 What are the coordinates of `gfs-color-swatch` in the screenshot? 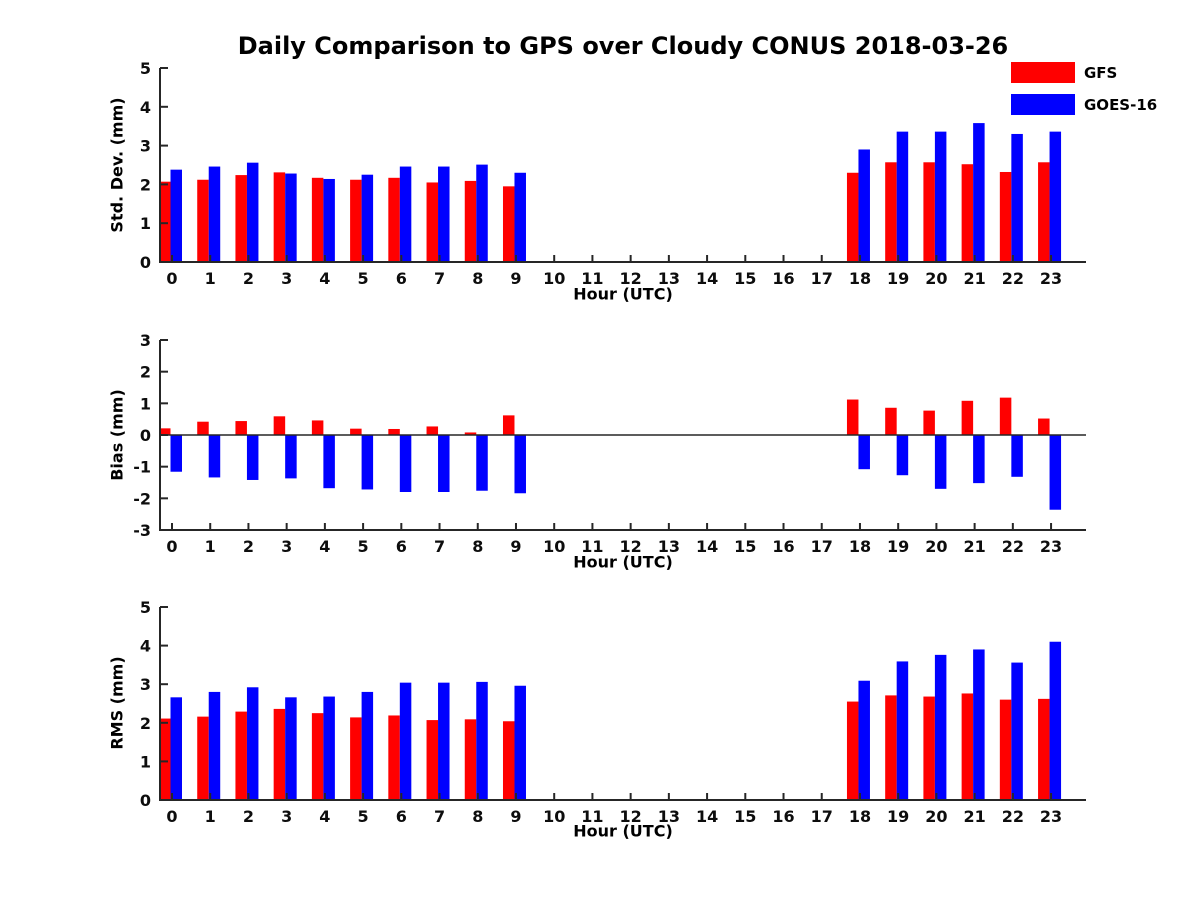 It's located at (1043, 72).